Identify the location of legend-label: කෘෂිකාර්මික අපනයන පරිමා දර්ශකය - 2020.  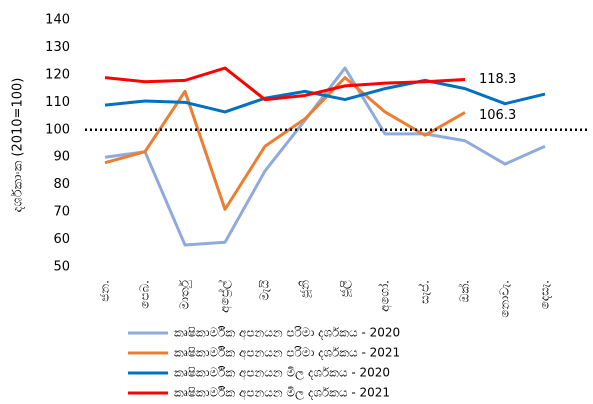
(287, 333).